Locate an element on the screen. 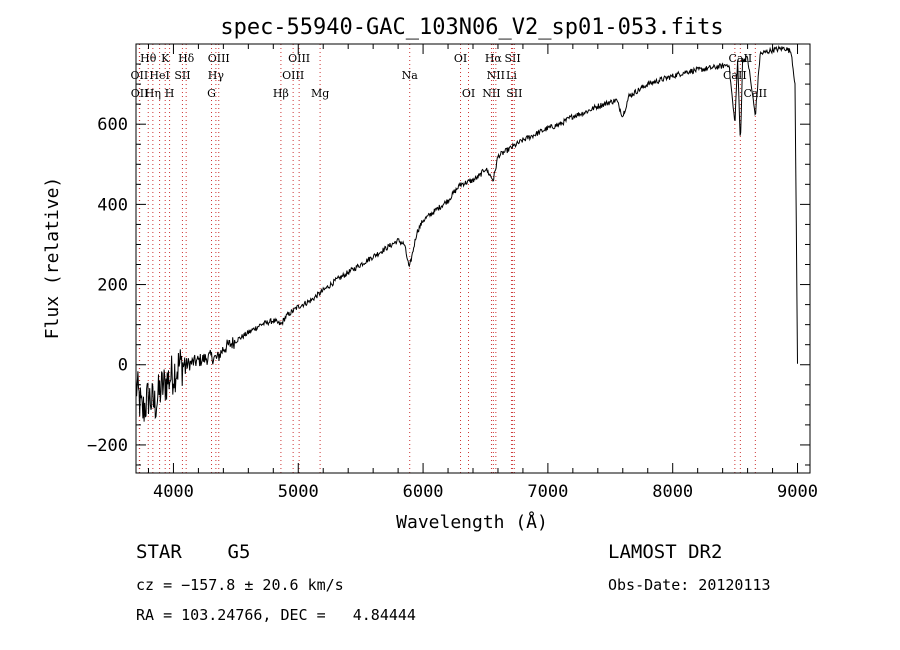 The height and width of the screenshot is (650, 900). line-label-12: Hγ is located at coordinates (216, 75).